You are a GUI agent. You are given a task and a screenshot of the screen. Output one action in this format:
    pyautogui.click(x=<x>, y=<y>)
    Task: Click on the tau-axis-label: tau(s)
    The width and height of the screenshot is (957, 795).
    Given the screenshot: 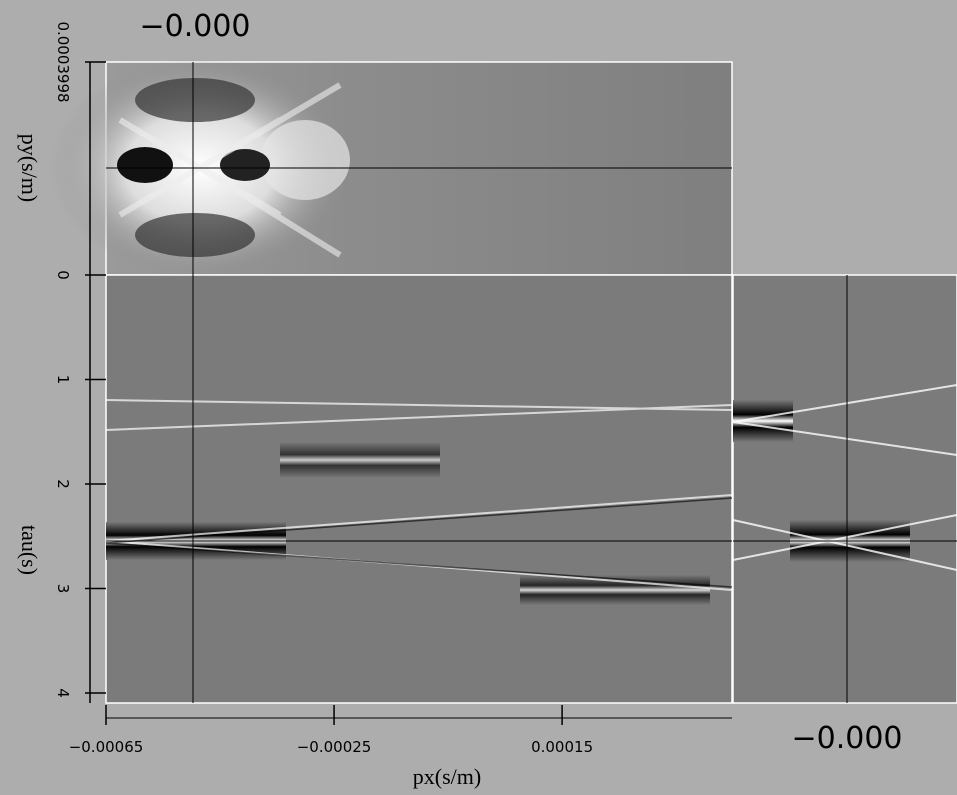 What is the action you would take?
    pyautogui.click(x=29, y=550)
    